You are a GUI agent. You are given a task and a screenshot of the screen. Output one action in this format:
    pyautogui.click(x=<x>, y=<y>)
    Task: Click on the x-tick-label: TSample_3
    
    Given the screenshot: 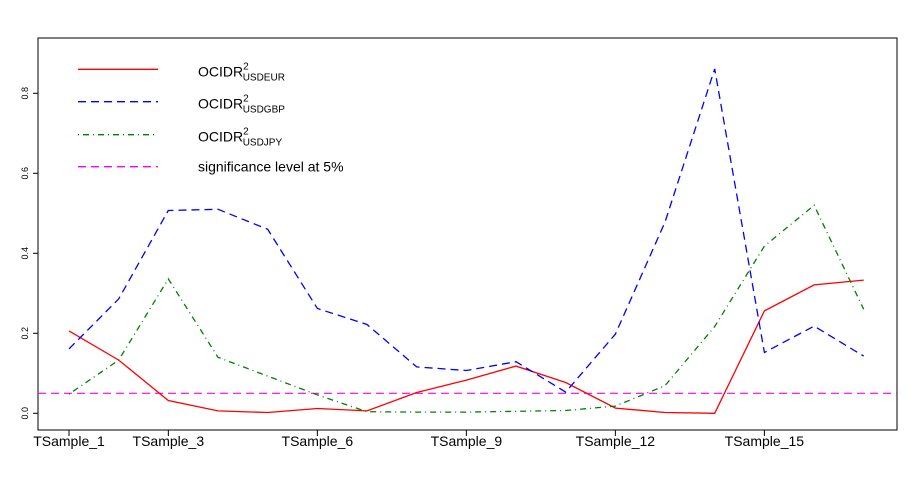 What is the action you would take?
    pyautogui.click(x=169, y=441)
    